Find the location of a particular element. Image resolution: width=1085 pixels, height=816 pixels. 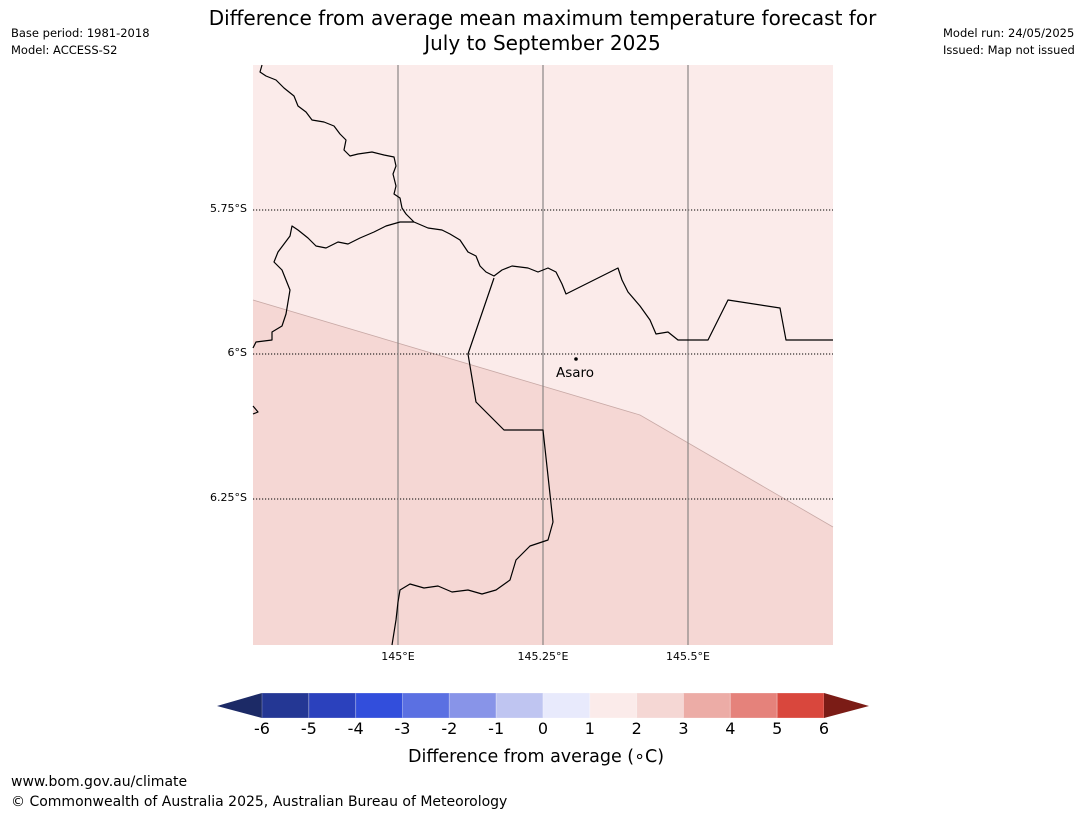

base-period: Base period: 1981-2018 is located at coordinates (80, 33).